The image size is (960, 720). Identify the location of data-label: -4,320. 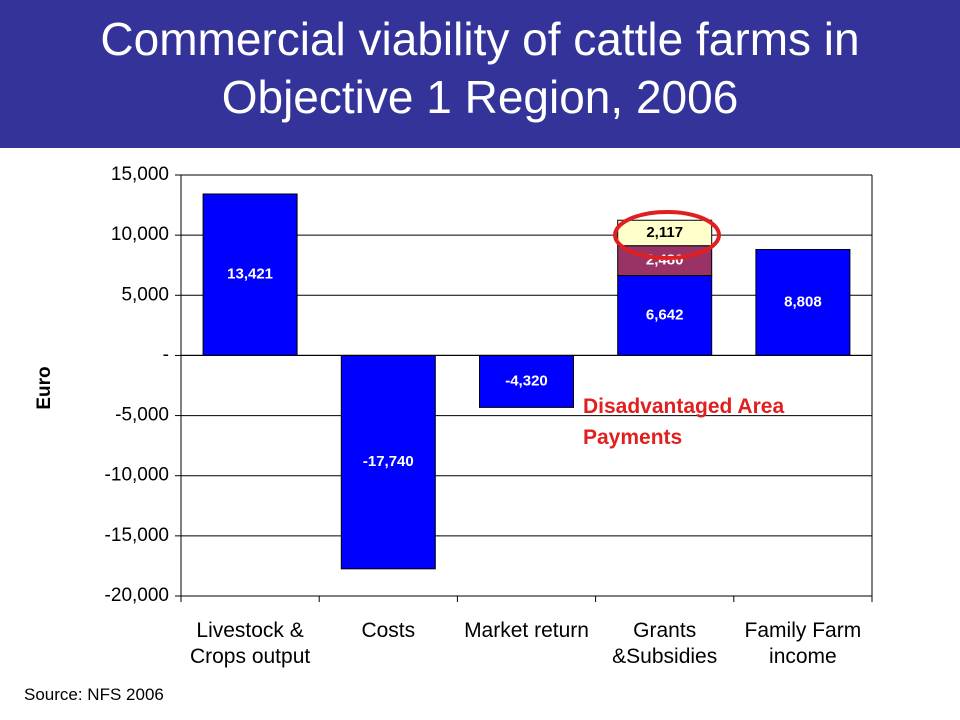
(526, 380).